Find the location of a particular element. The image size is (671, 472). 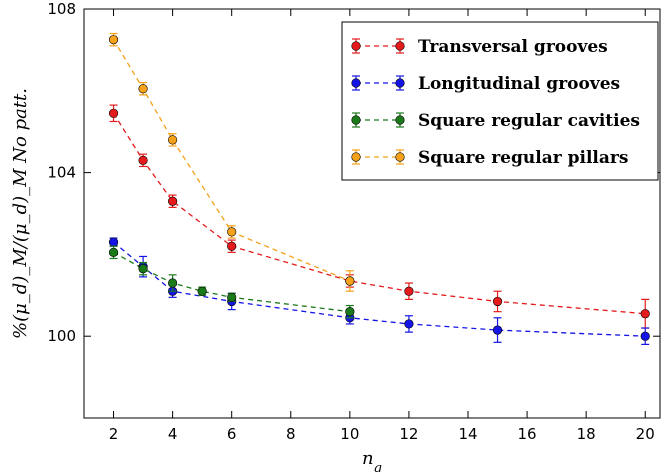

x-tick-label: 12 is located at coordinates (408, 434).